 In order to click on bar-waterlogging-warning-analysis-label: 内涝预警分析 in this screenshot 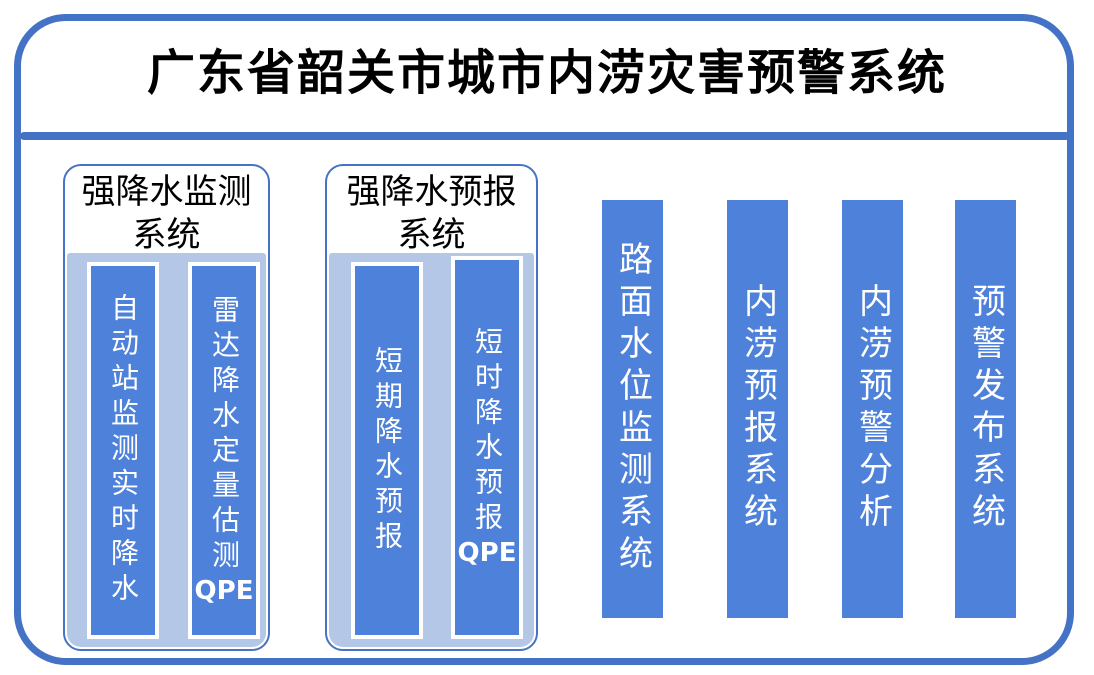, I will do `click(872, 409)`.